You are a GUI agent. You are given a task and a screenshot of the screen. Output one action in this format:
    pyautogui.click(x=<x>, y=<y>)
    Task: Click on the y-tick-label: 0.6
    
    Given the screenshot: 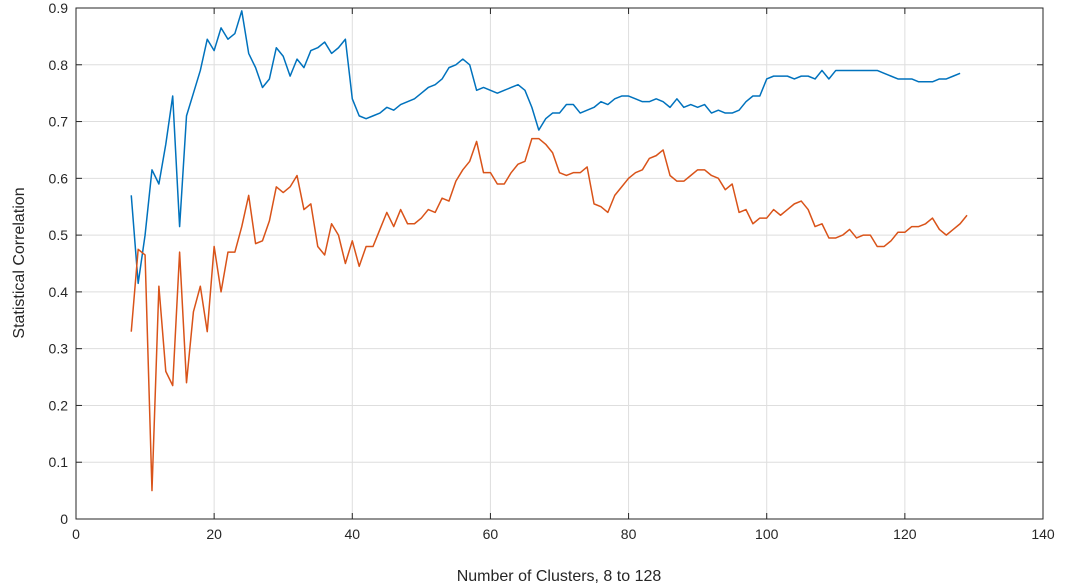 What is the action you would take?
    pyautogui.click(x=59, y=178)
    